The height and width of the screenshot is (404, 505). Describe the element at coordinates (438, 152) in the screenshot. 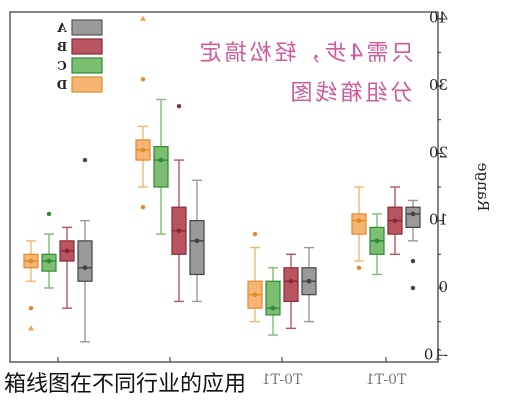

I see `y-tick-label: 20` at that location.